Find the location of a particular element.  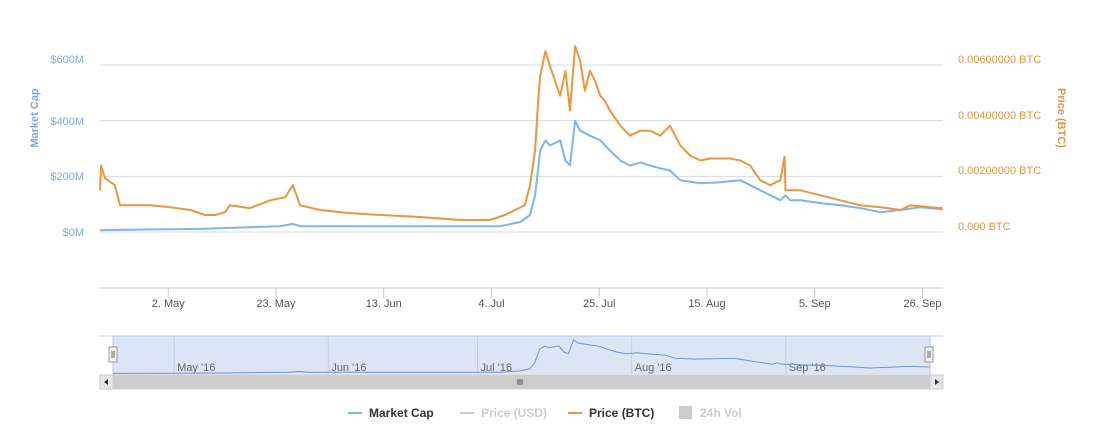

y-right-axis-title: Price (BTC) is located at coordinates (1061, 118).